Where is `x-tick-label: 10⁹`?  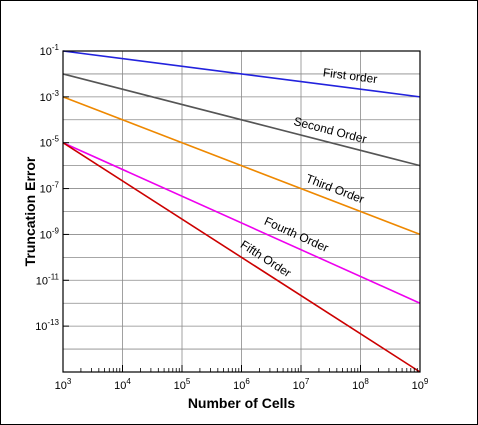
x-tick-label: 10⁹ is located at coordinates (420, 384).